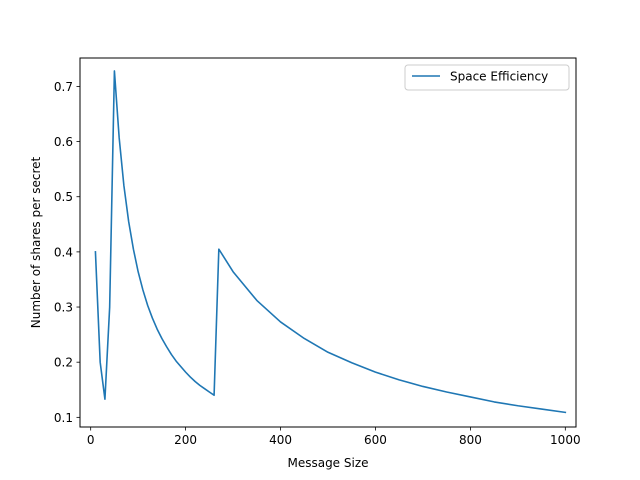 The width and height of the screenshot is (640, 480). I want to click on y-tick-label: 0.7, so click(63, 87).